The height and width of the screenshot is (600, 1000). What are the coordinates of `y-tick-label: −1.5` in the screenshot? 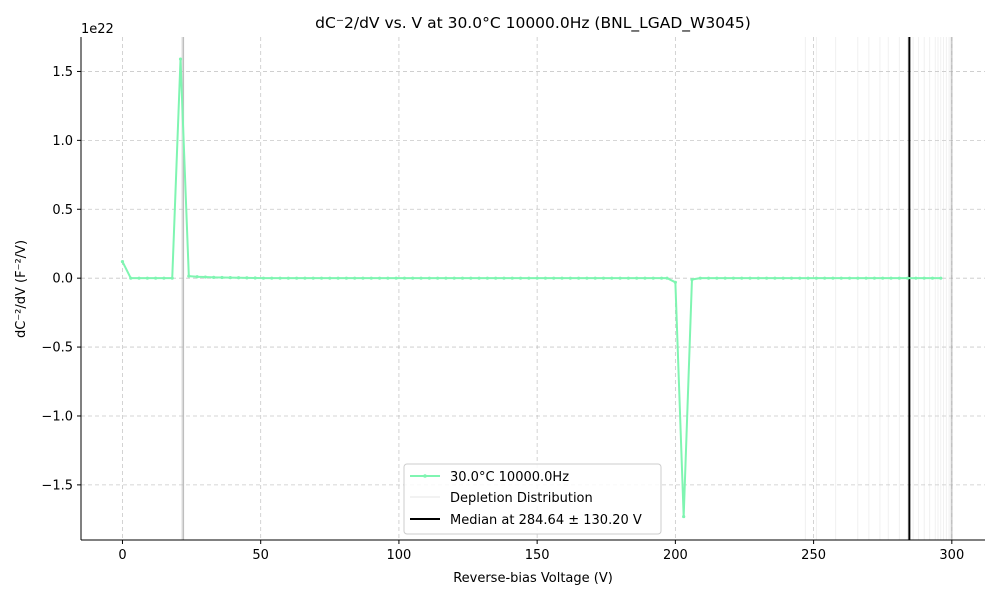 It's located at (57, 485).